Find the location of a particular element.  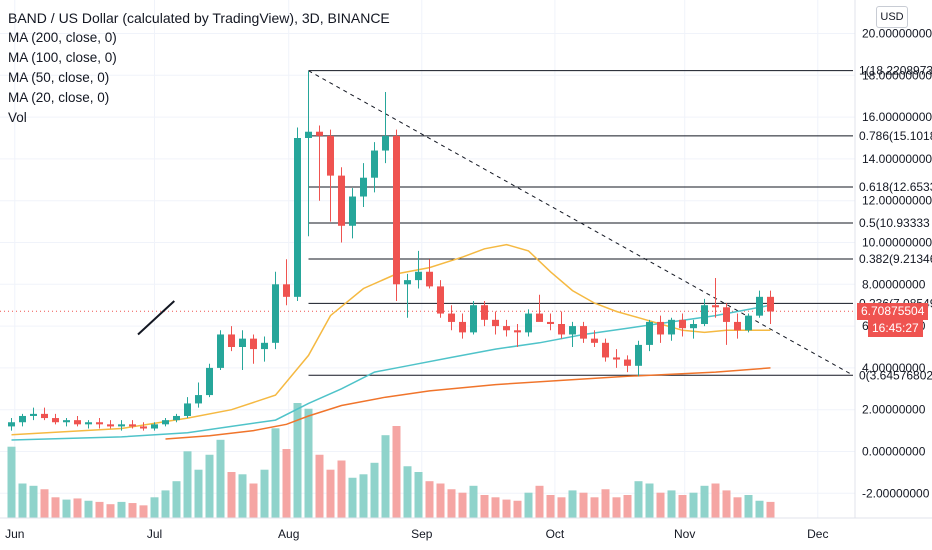

last-price-label: 6.70875504 is located at coordinates (893, 312).